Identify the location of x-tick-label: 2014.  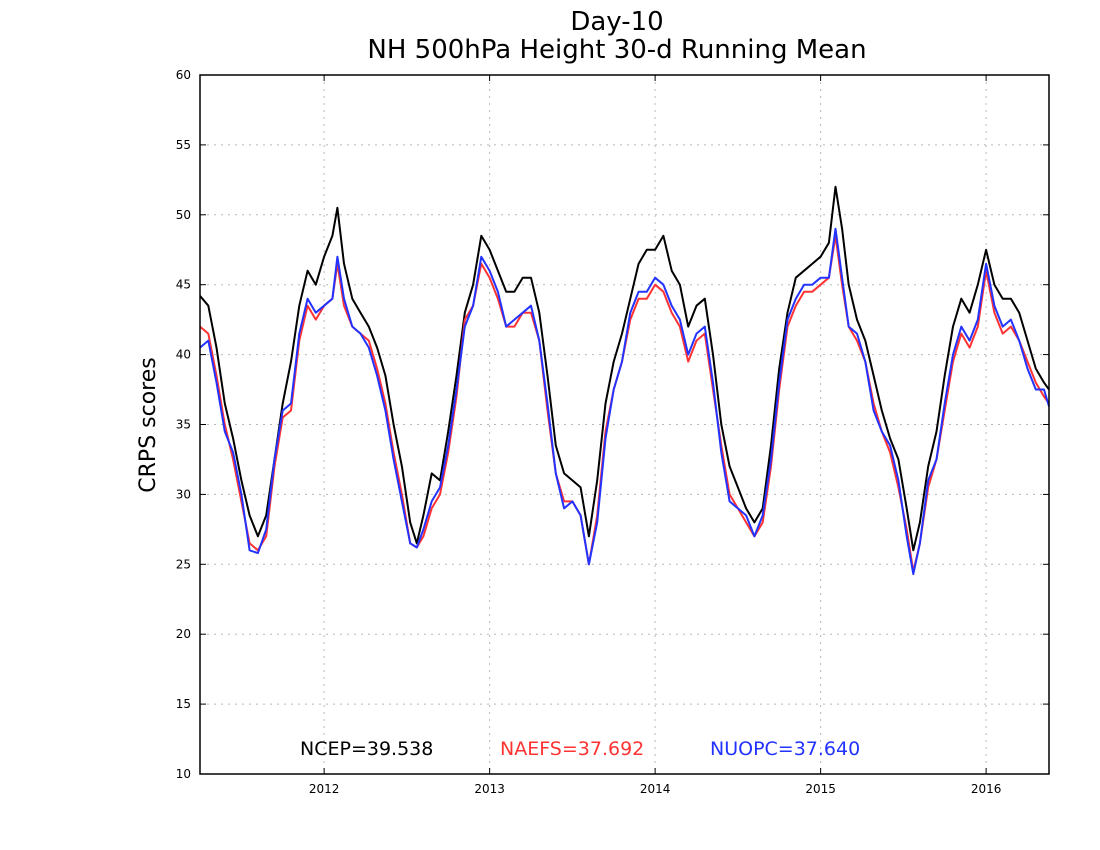
(655, 789).